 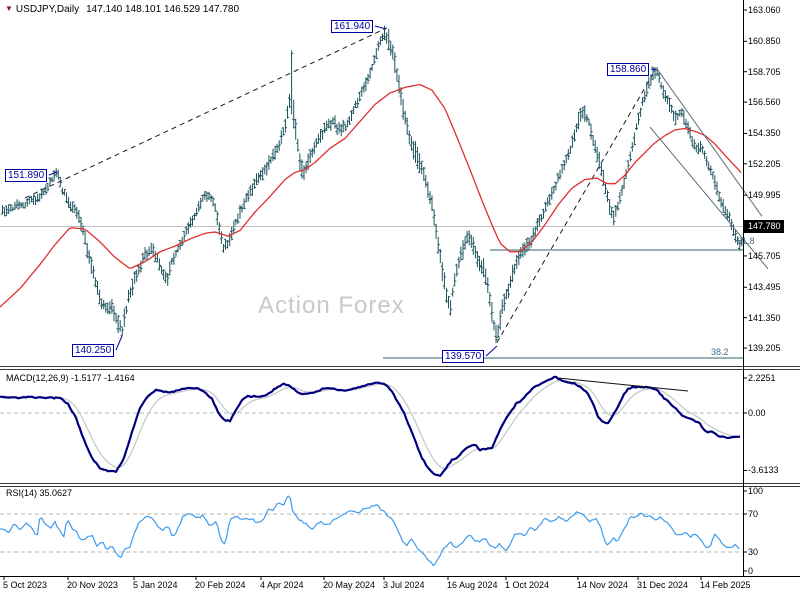 What do you see at coordinates (663, 585) in the screenshot?
I see `date-tick-label: 31 Dec 2024` at bounding box center [663, 585].